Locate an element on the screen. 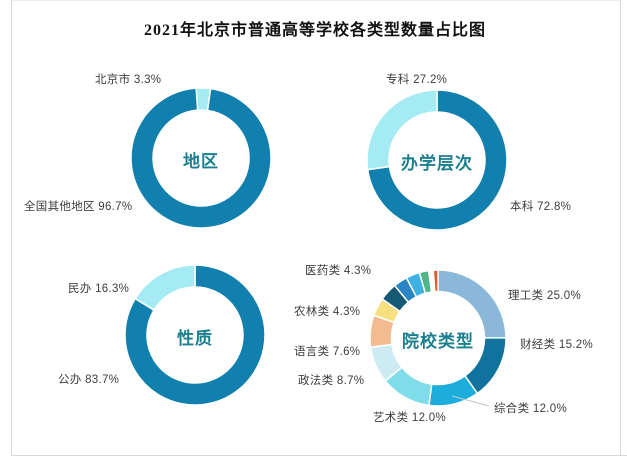 This screenshot has height=458, width=627. donut-center-label-3: 院校类型 is located at coordinates (438, 341).